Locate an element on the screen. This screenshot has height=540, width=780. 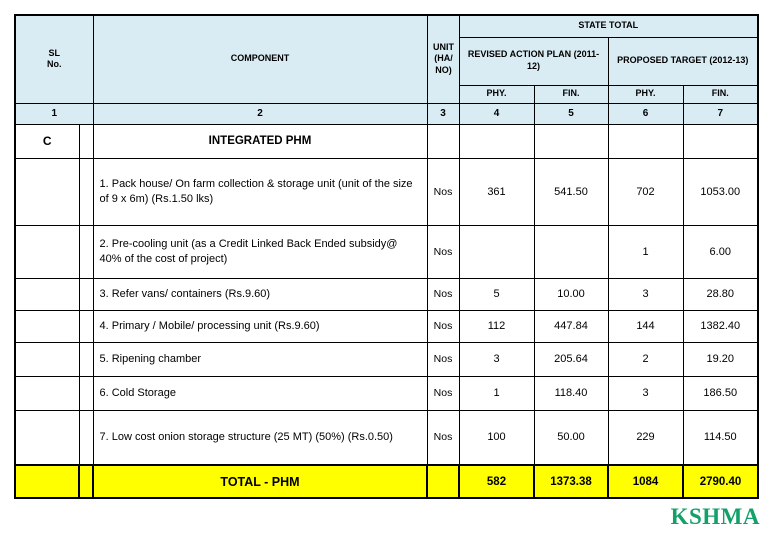
total-rap-fin: 1373.38 is located at coordinates (571, 481).